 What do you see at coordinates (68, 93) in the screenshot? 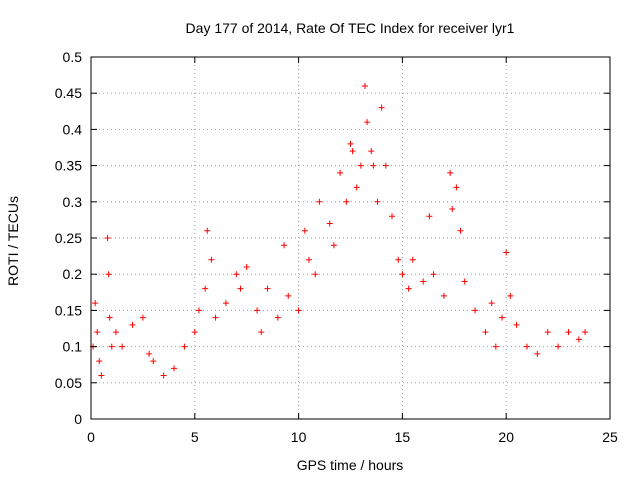
I see `y-tick-label: 0.45` at bounding box center [68, 93].